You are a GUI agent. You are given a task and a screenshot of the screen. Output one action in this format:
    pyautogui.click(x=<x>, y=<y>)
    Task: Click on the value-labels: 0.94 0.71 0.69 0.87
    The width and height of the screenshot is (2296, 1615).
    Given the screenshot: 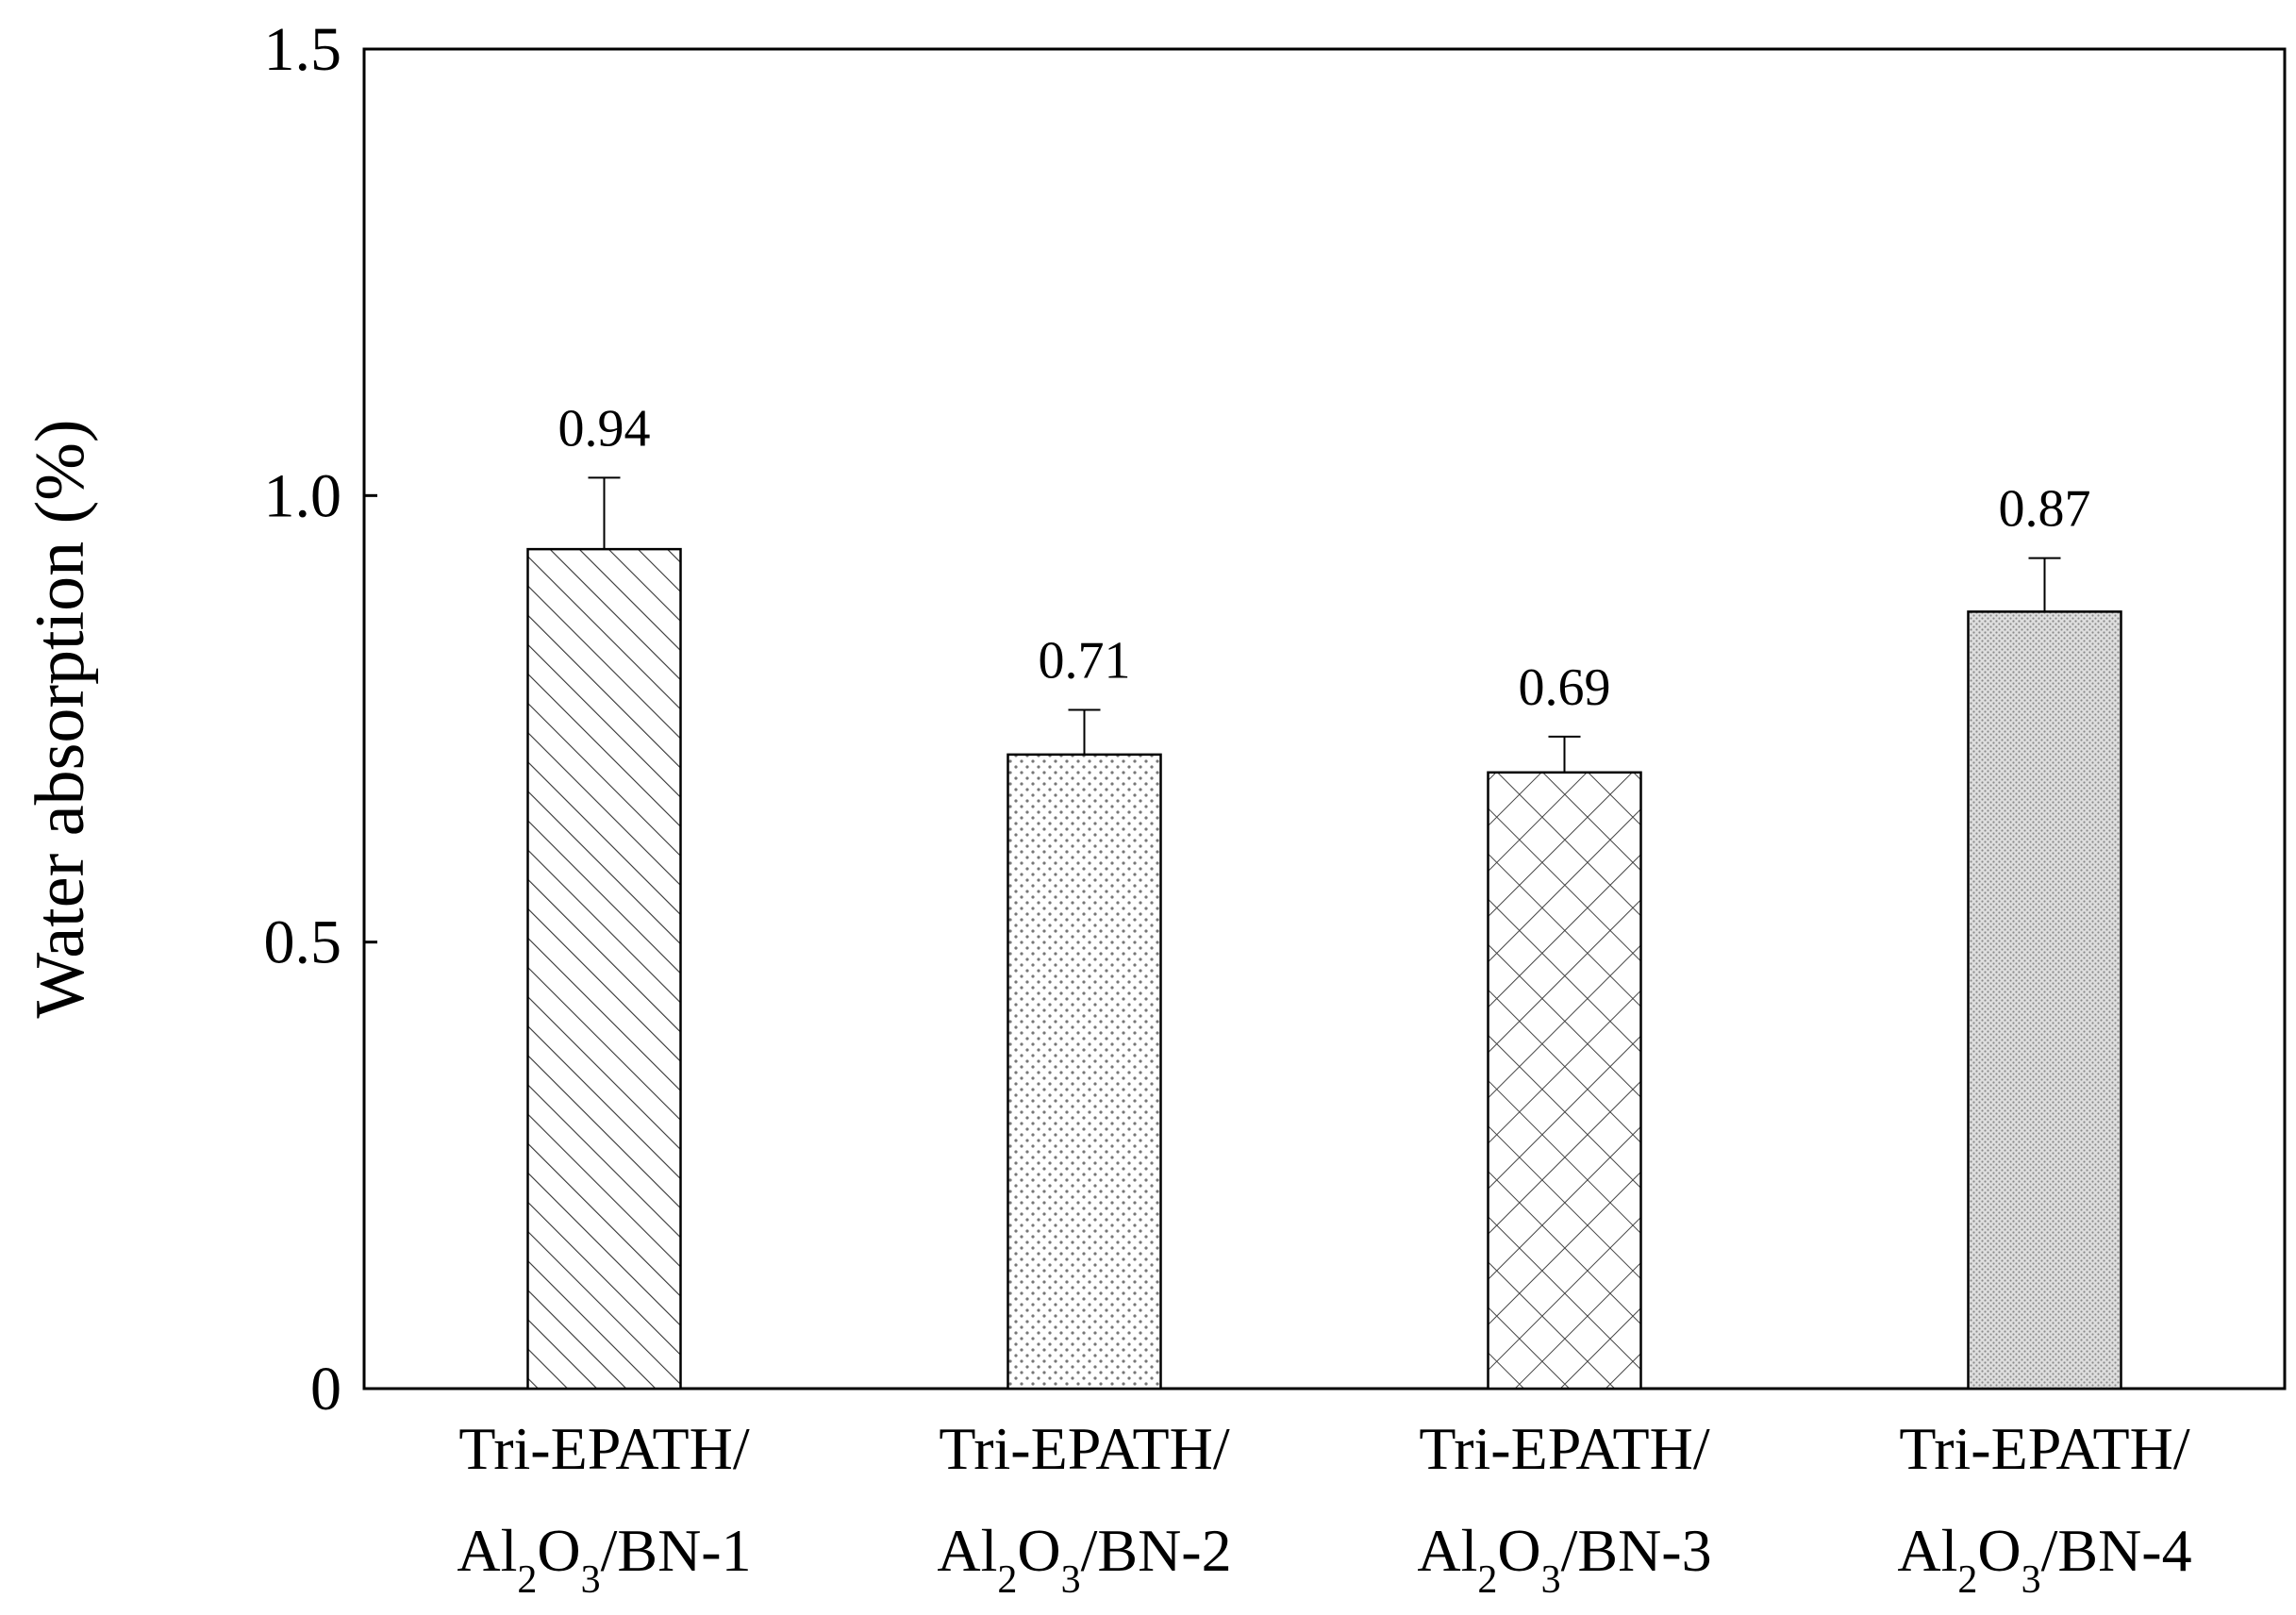 What is the action you would take?
    pyautogui.click(x=1324, y=558)
    